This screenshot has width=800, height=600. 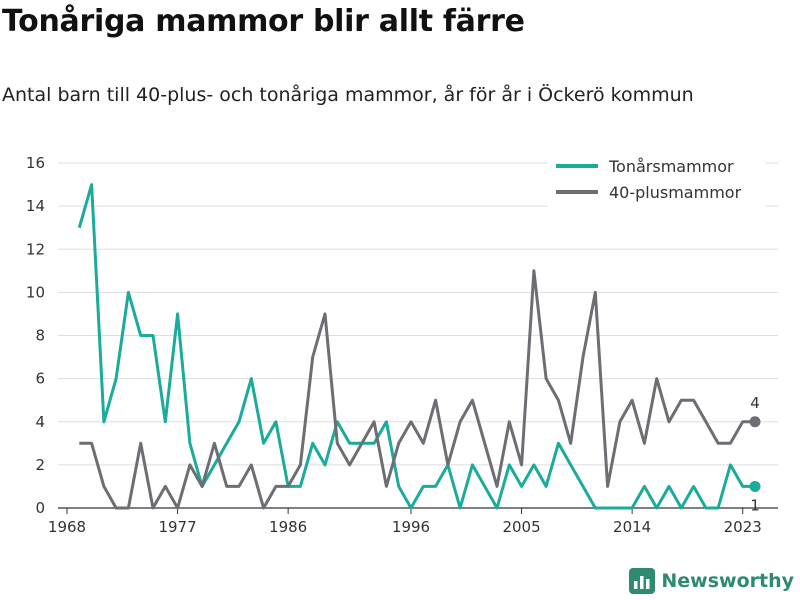 I want to click on x-tick-label: 2023, so click(x=743, y=527).